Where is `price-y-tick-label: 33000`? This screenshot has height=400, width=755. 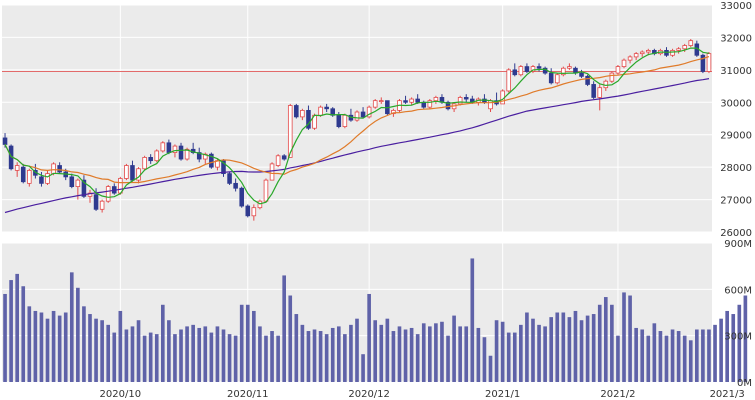 price-y-tick-label: 33000 is located at coordinates (736, 6).